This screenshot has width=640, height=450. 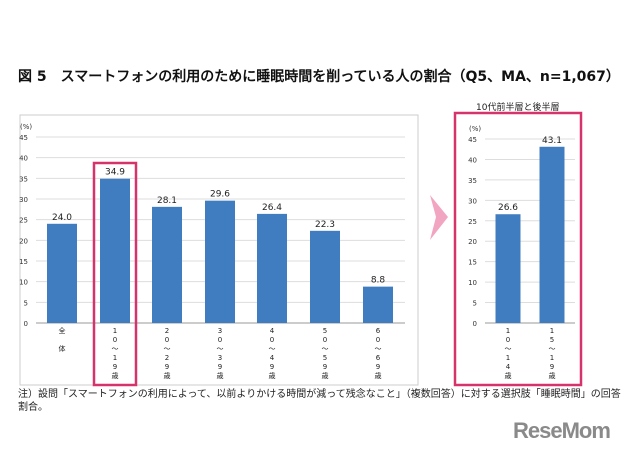 What do you see at coordinates (562, 430) in the screenshot?
I see `resemom-logo: ReseMom` at bounding box center [562, 430].